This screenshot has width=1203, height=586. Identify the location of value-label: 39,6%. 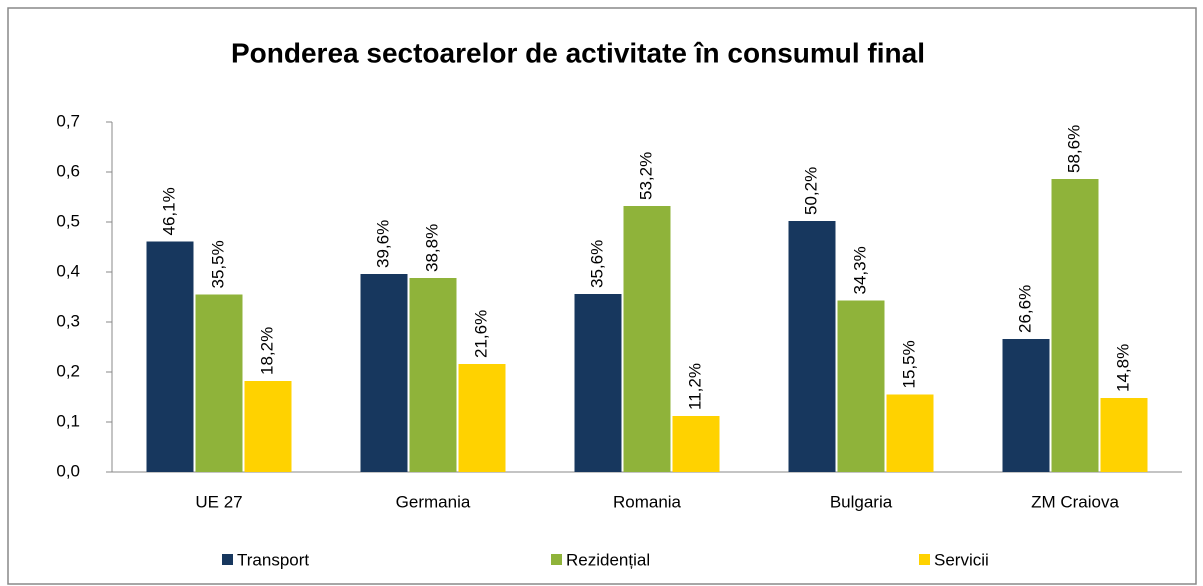
(382, 244).